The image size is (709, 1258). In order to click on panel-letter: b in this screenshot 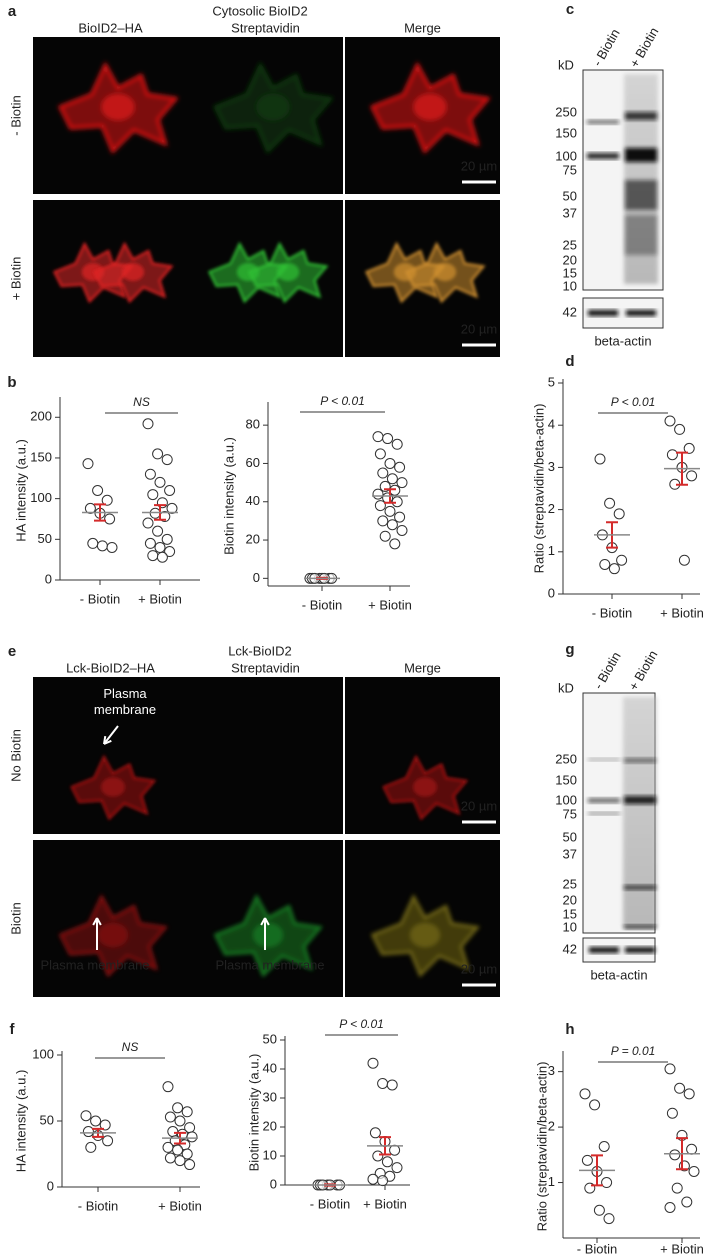, I will do `click(11, 382)`.